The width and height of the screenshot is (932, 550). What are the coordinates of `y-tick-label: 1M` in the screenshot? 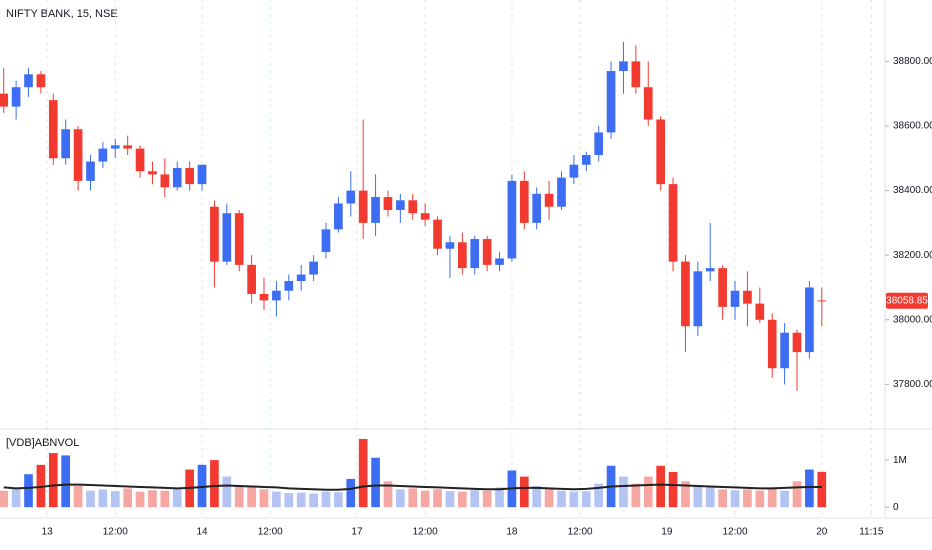 It's located at (900, 460).